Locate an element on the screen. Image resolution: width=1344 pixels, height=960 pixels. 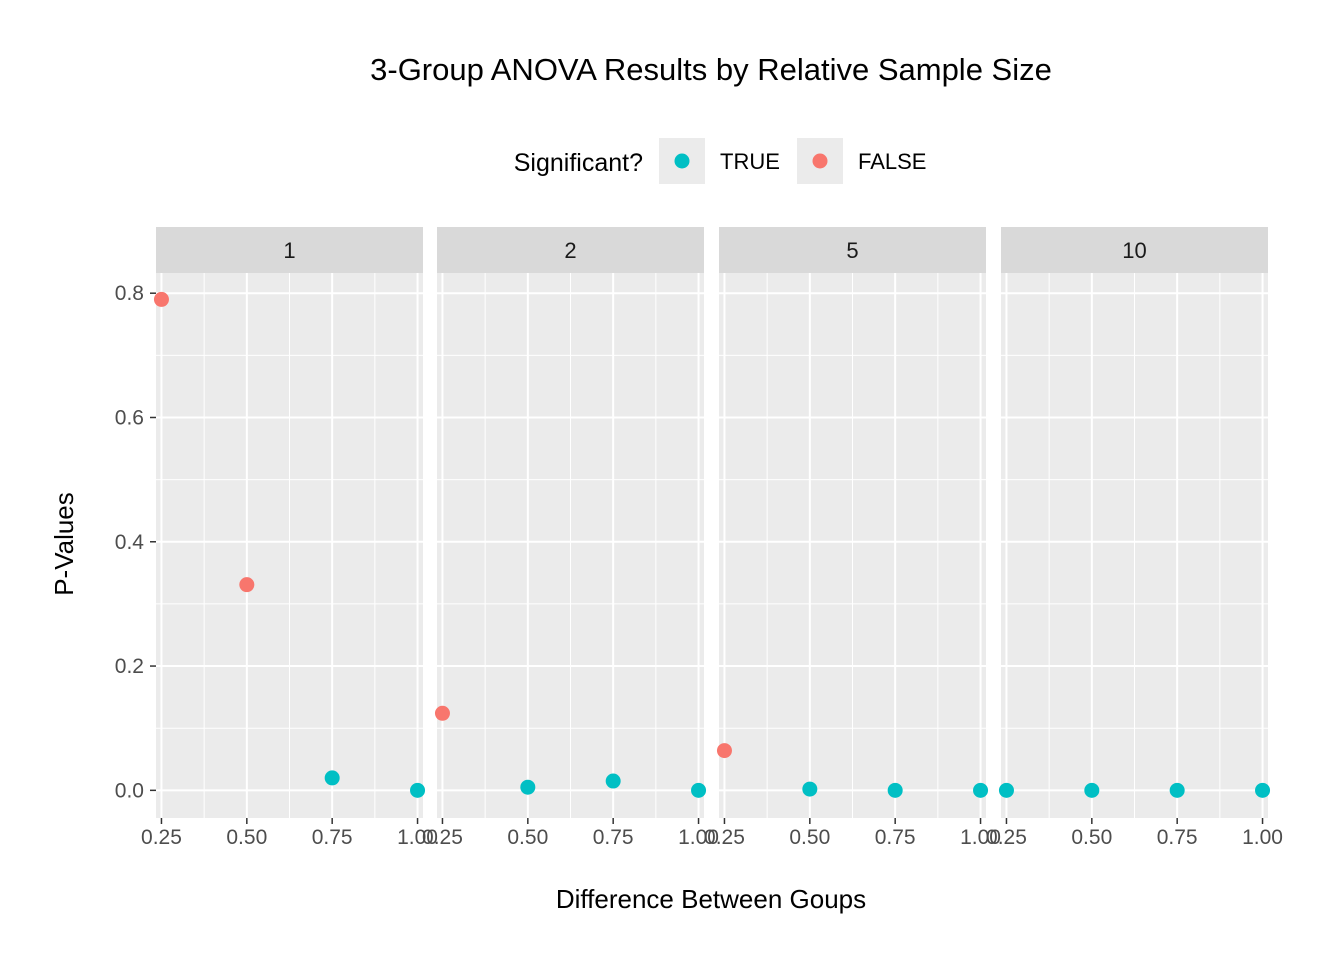
facet-strip-label: 5 is located at coordinates (852, 250).